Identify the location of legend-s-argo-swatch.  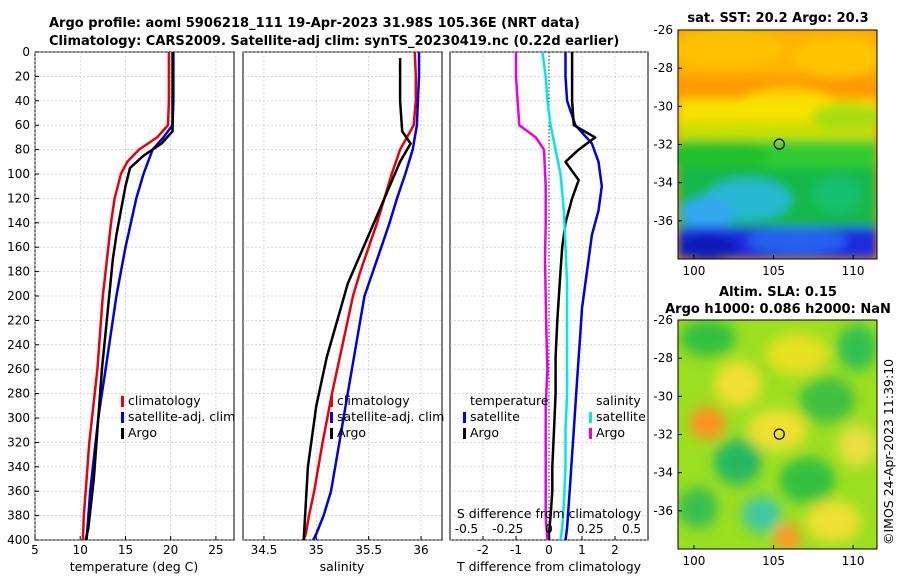
(590, 433).